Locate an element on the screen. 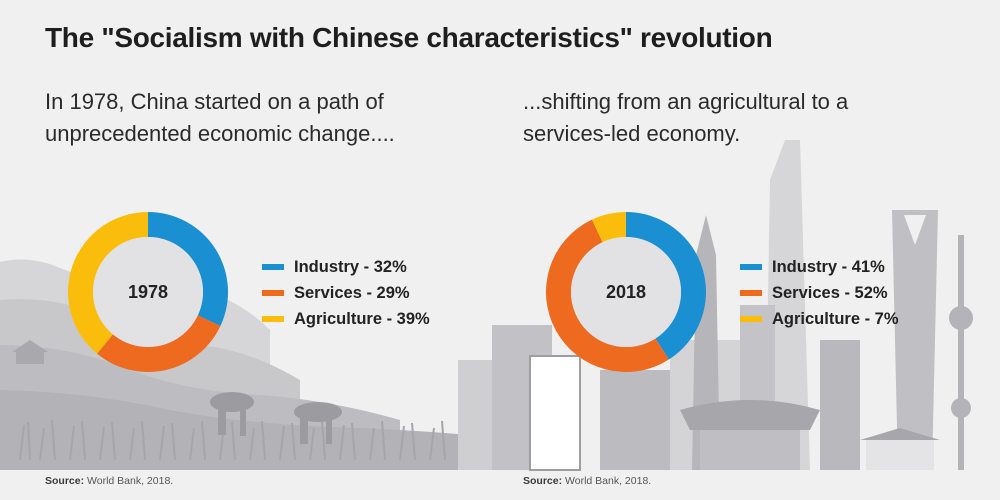 The image size is (1000, 500). legend-item-industry: Industry - 41% is located at coordinates (819, 267).